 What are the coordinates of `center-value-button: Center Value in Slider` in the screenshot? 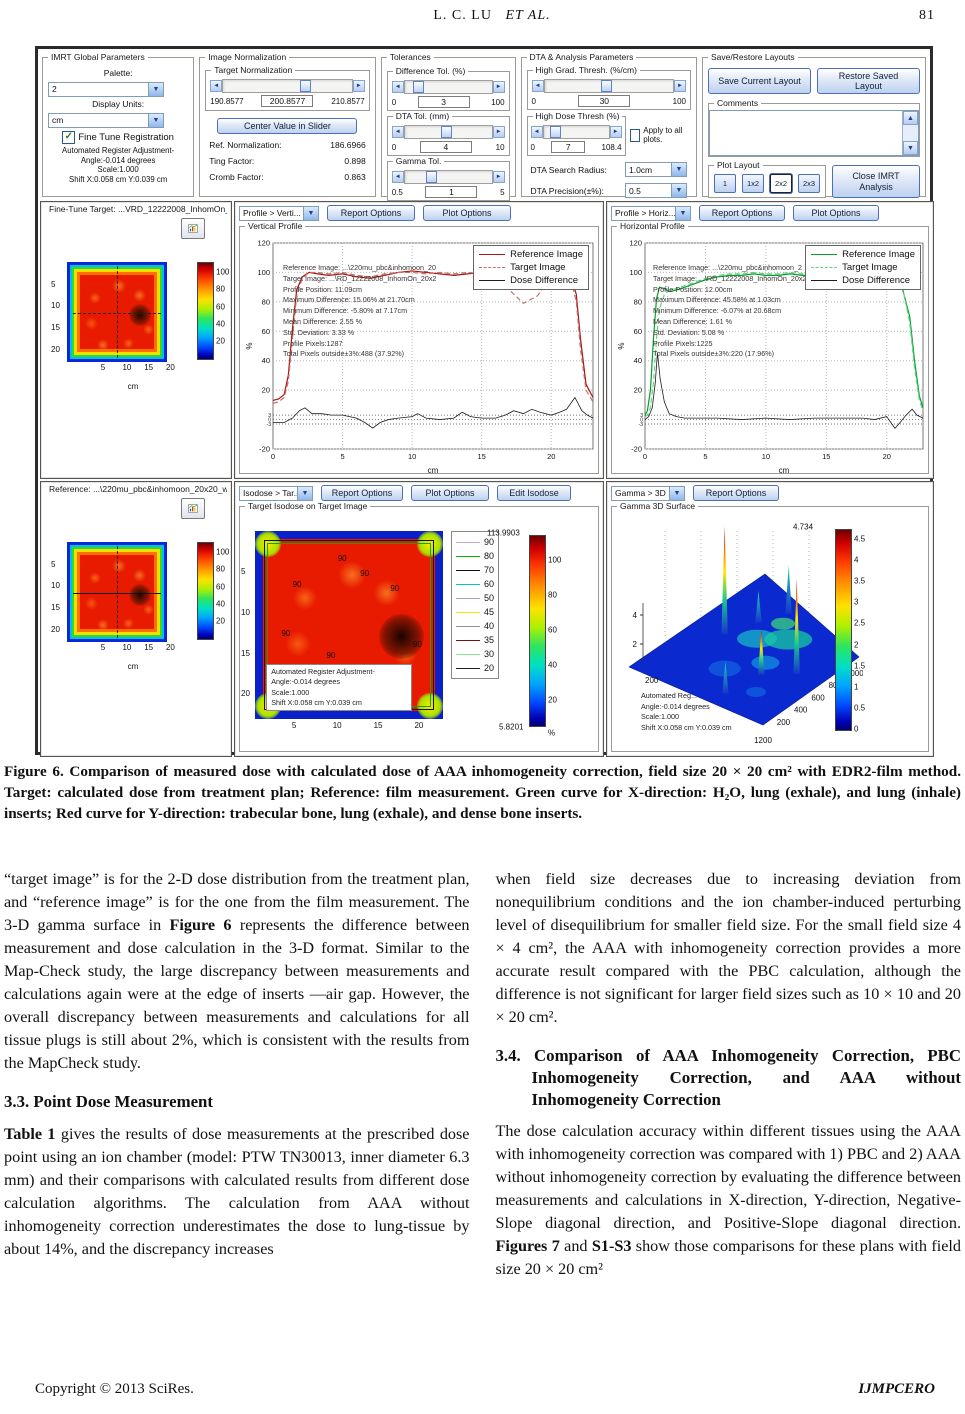 It's located at (287, 126).